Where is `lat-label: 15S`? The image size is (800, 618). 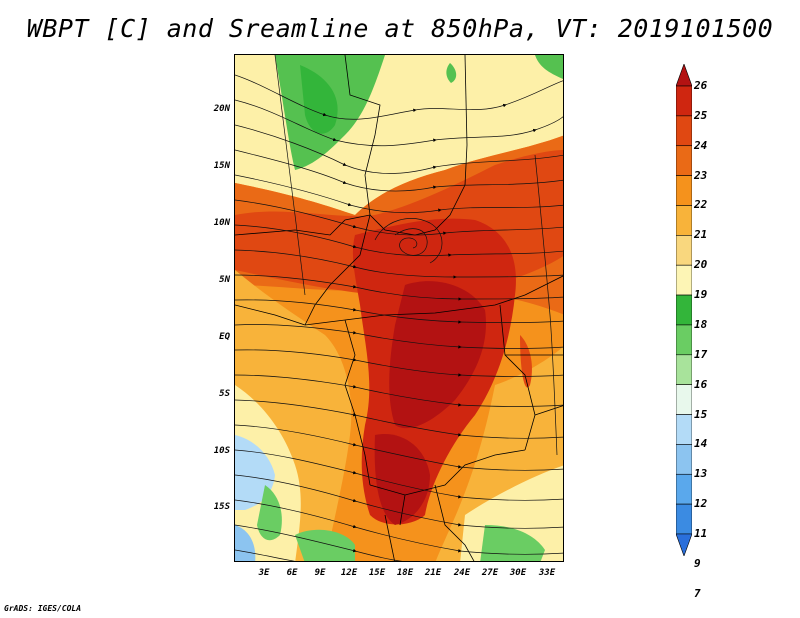 lat-label: 15S is located at coordinates (221, 507).